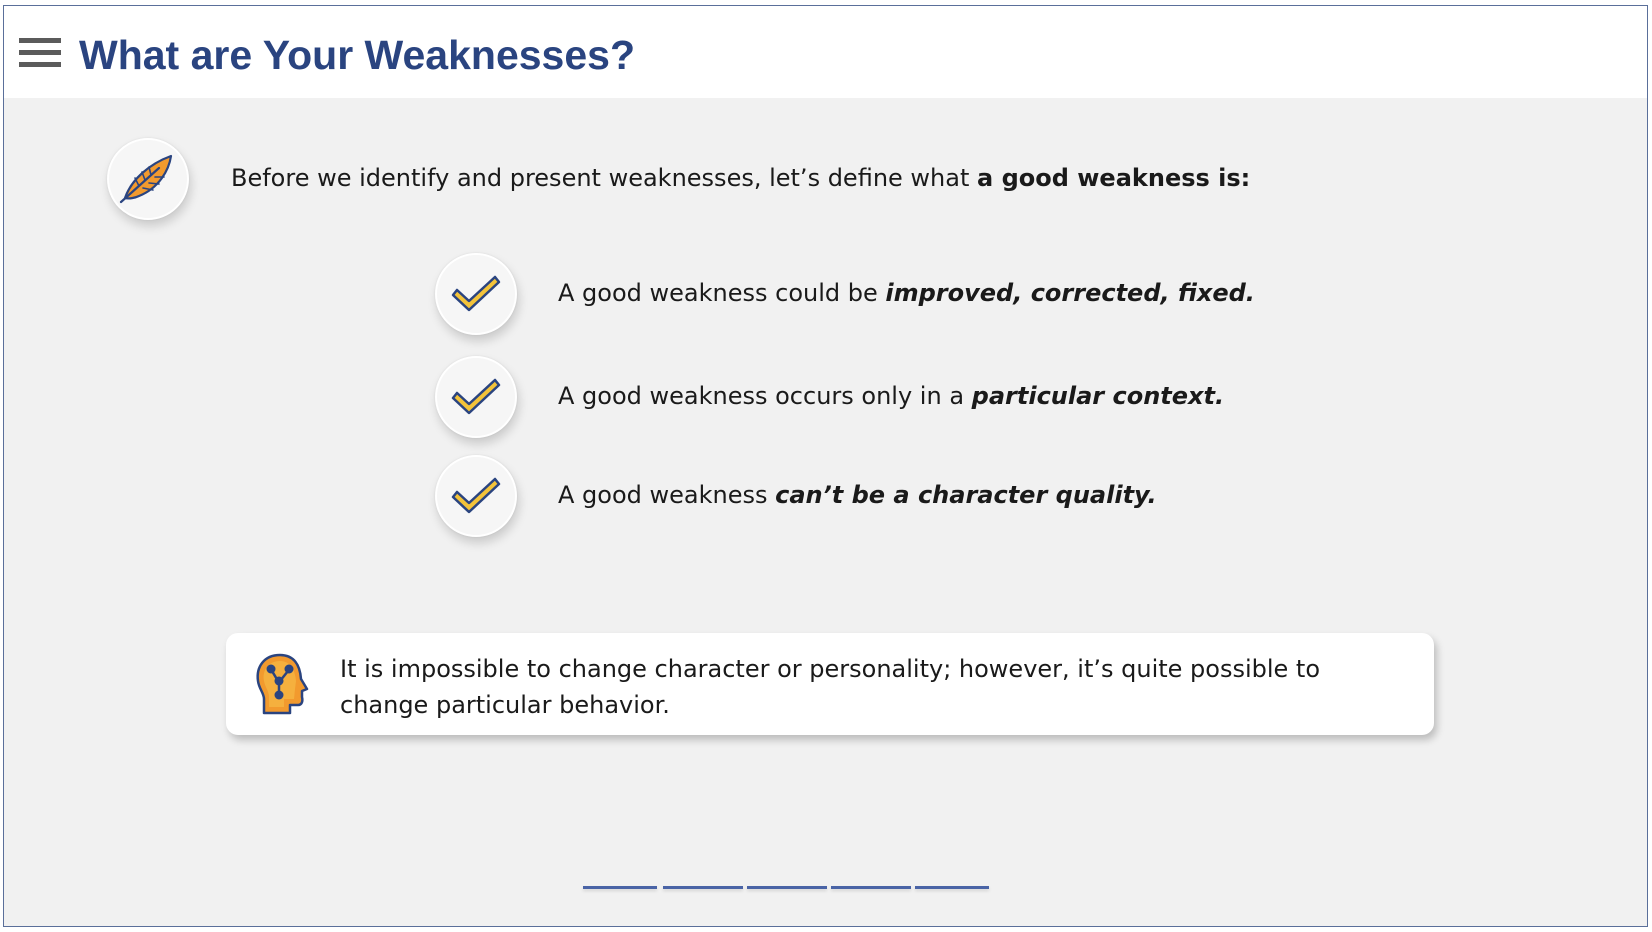 Image resolution: width=1652 pixels, height=932 pixels. Describe the element at coordinates (1070, 293) in the screenshot. I see `checklist-text-emphasis: improved, corrected, fixed.` at that location.